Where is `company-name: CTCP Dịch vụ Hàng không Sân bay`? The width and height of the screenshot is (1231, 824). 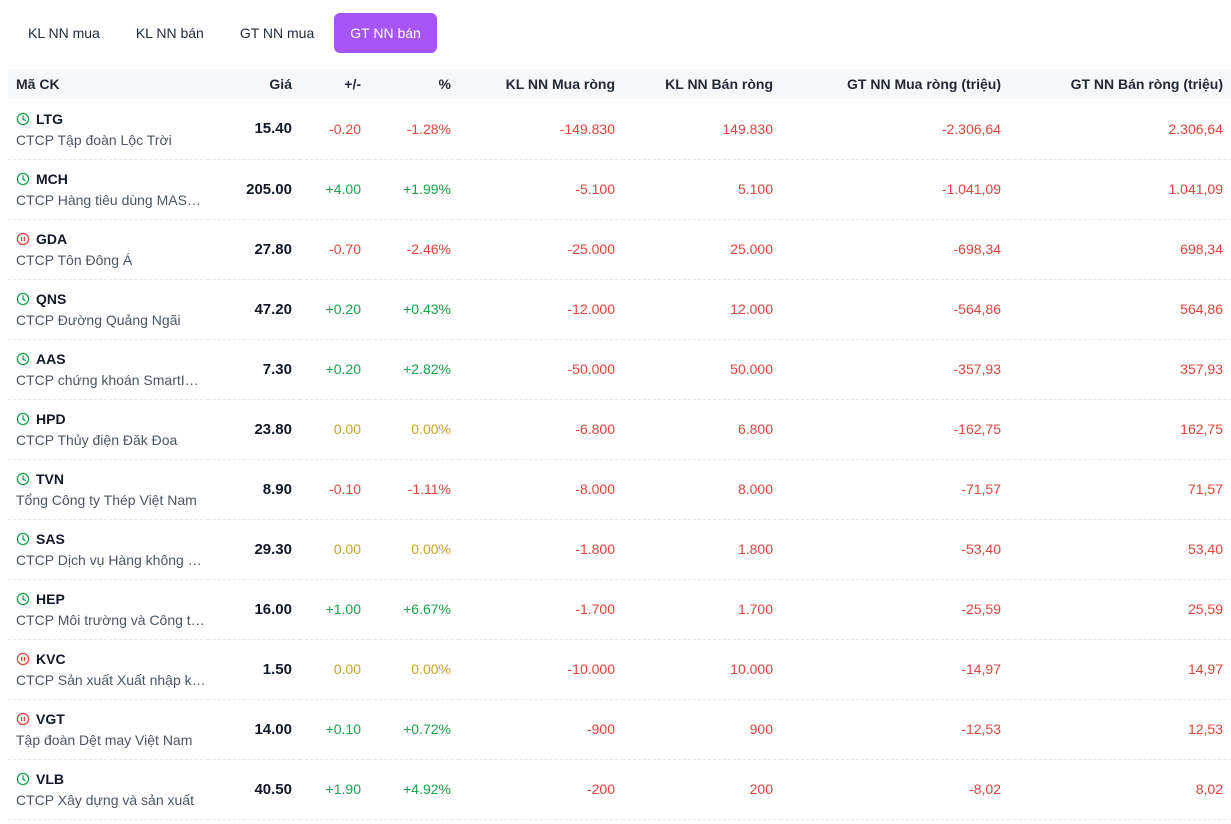 company-name: CTCP Dịch vụ Hàng không Sân bay is located at coordinates (111, 560).